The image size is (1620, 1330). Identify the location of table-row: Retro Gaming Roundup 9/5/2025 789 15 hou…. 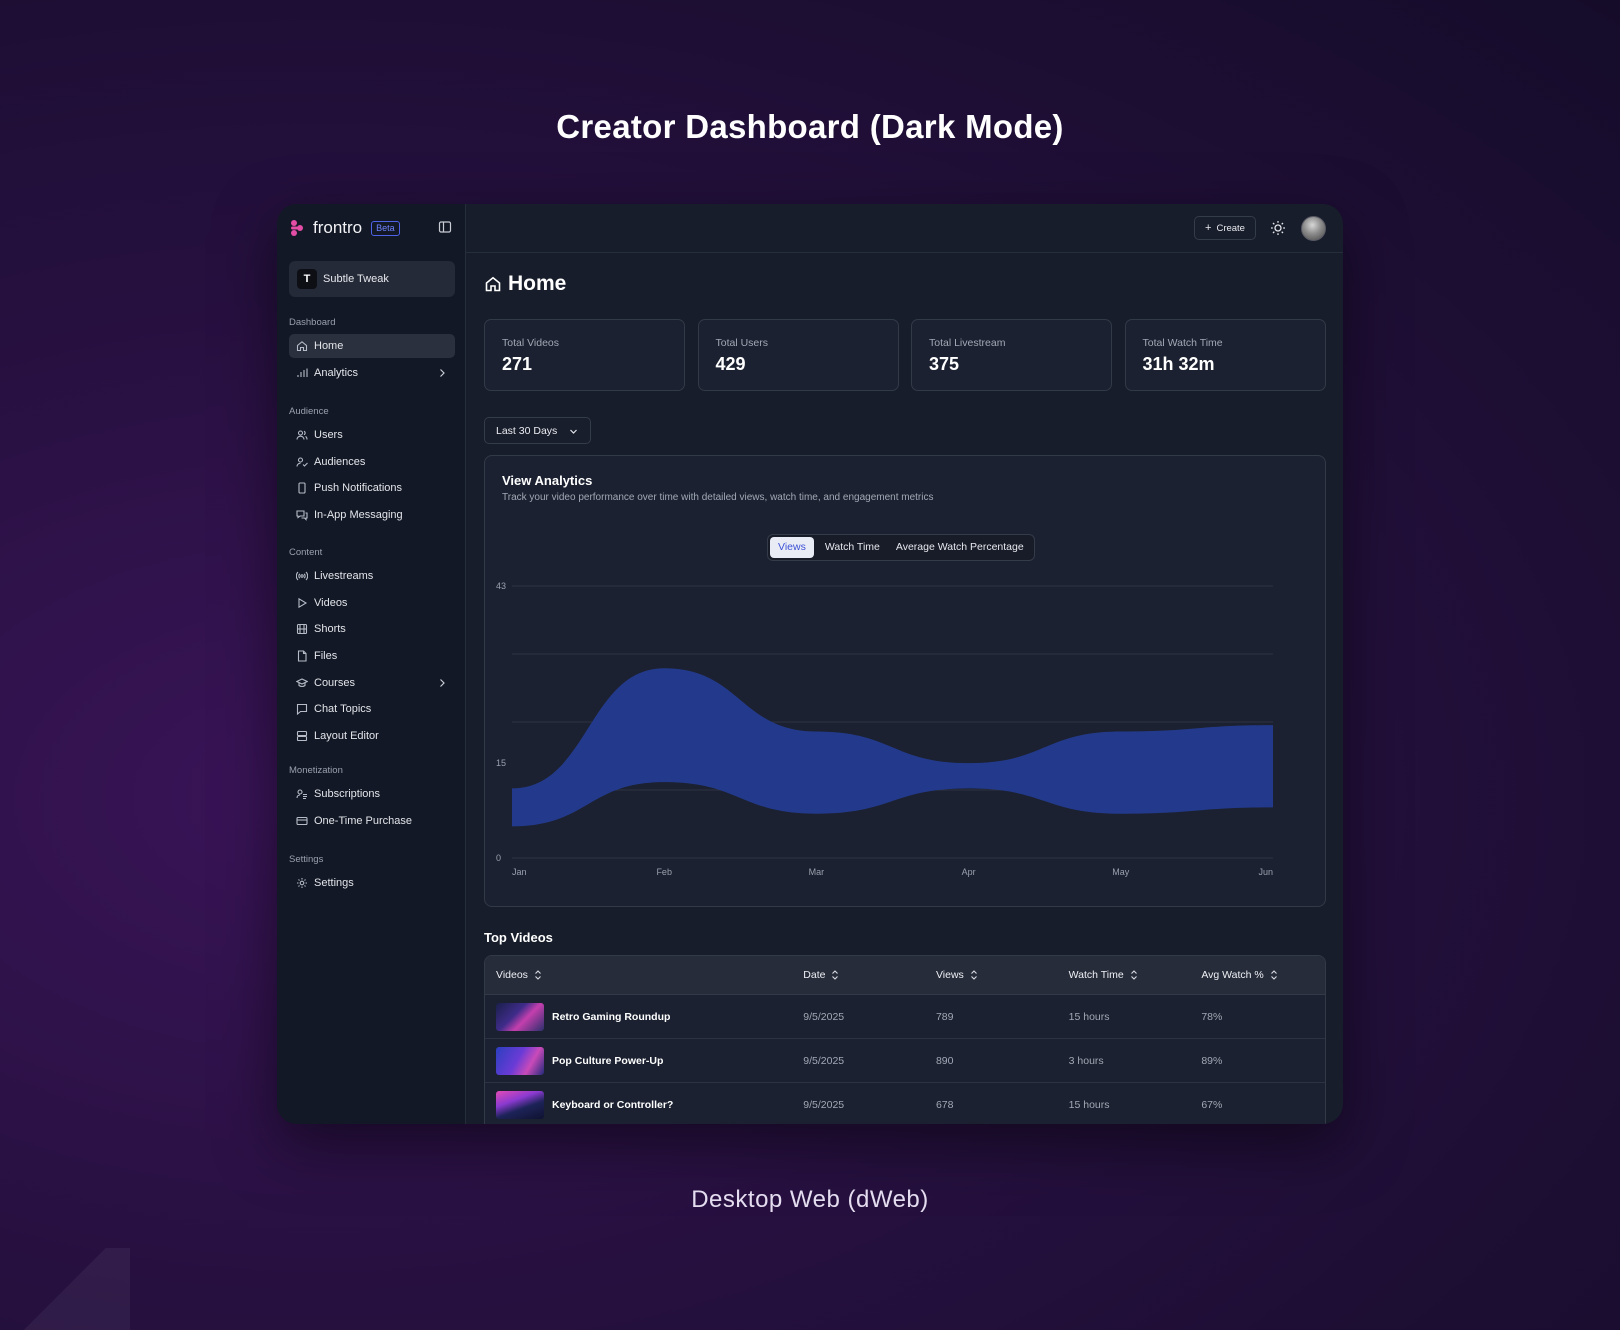
(905, 1017).